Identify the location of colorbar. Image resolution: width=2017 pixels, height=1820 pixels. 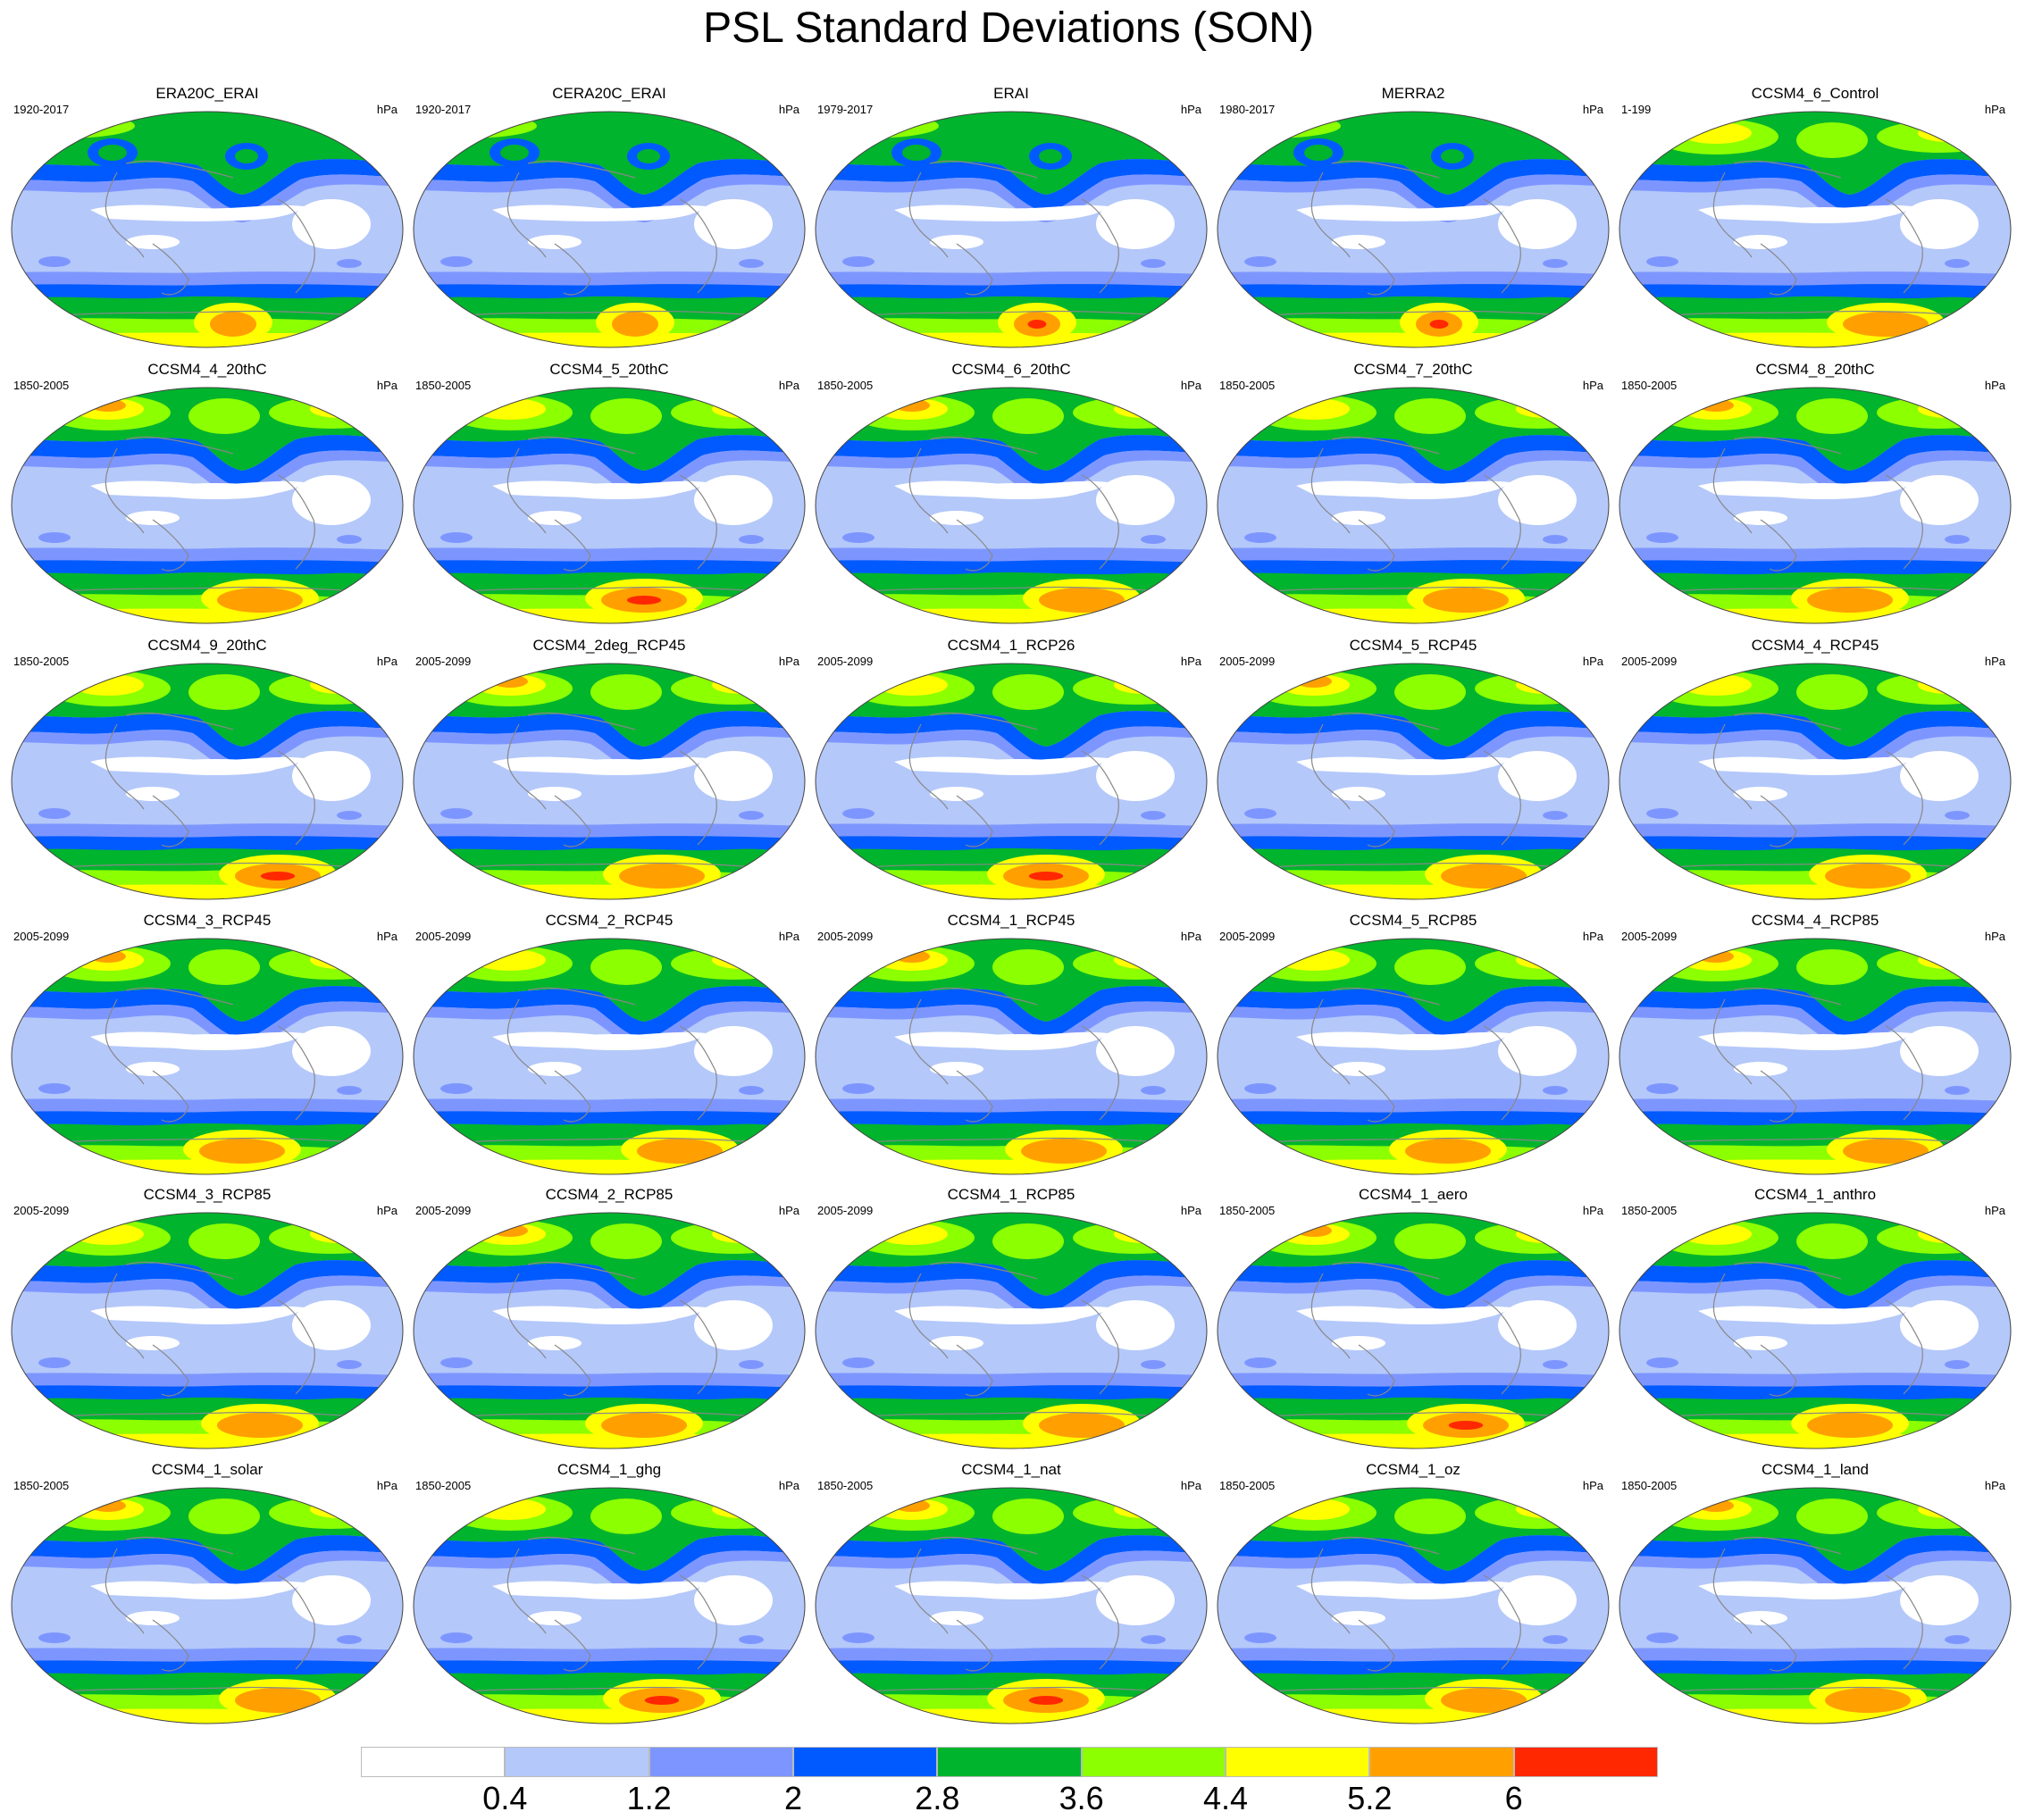
(1009, 1762).